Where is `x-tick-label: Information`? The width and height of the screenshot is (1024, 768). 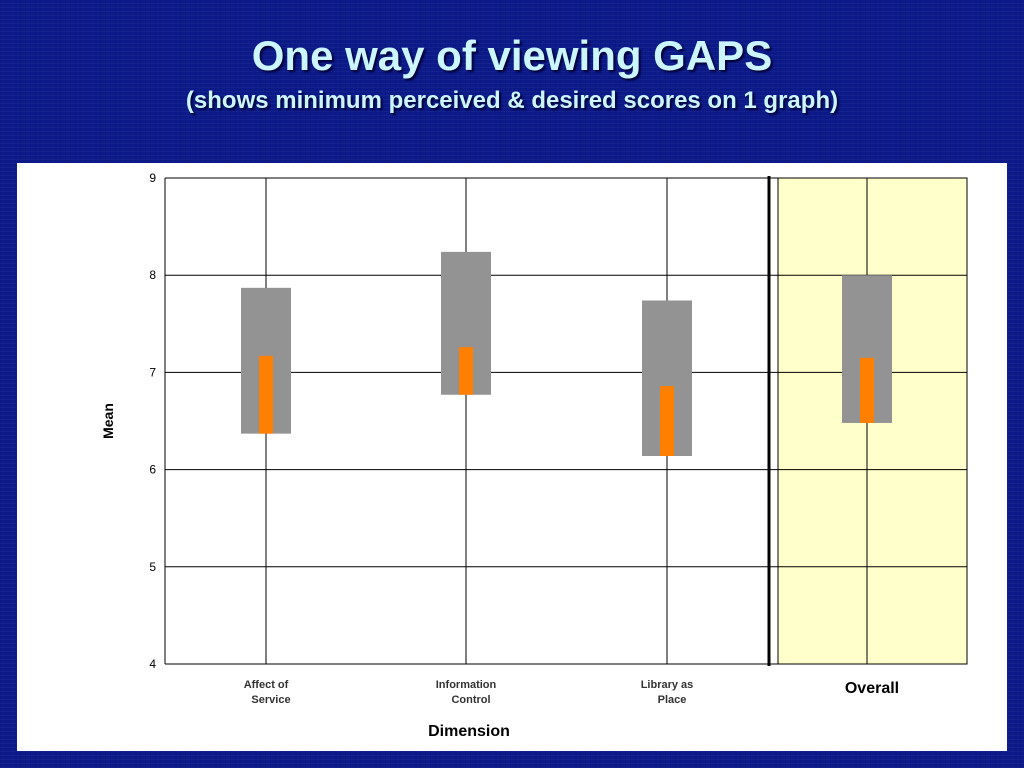 x-tick-label: Information is located at coordinates (466, 685).